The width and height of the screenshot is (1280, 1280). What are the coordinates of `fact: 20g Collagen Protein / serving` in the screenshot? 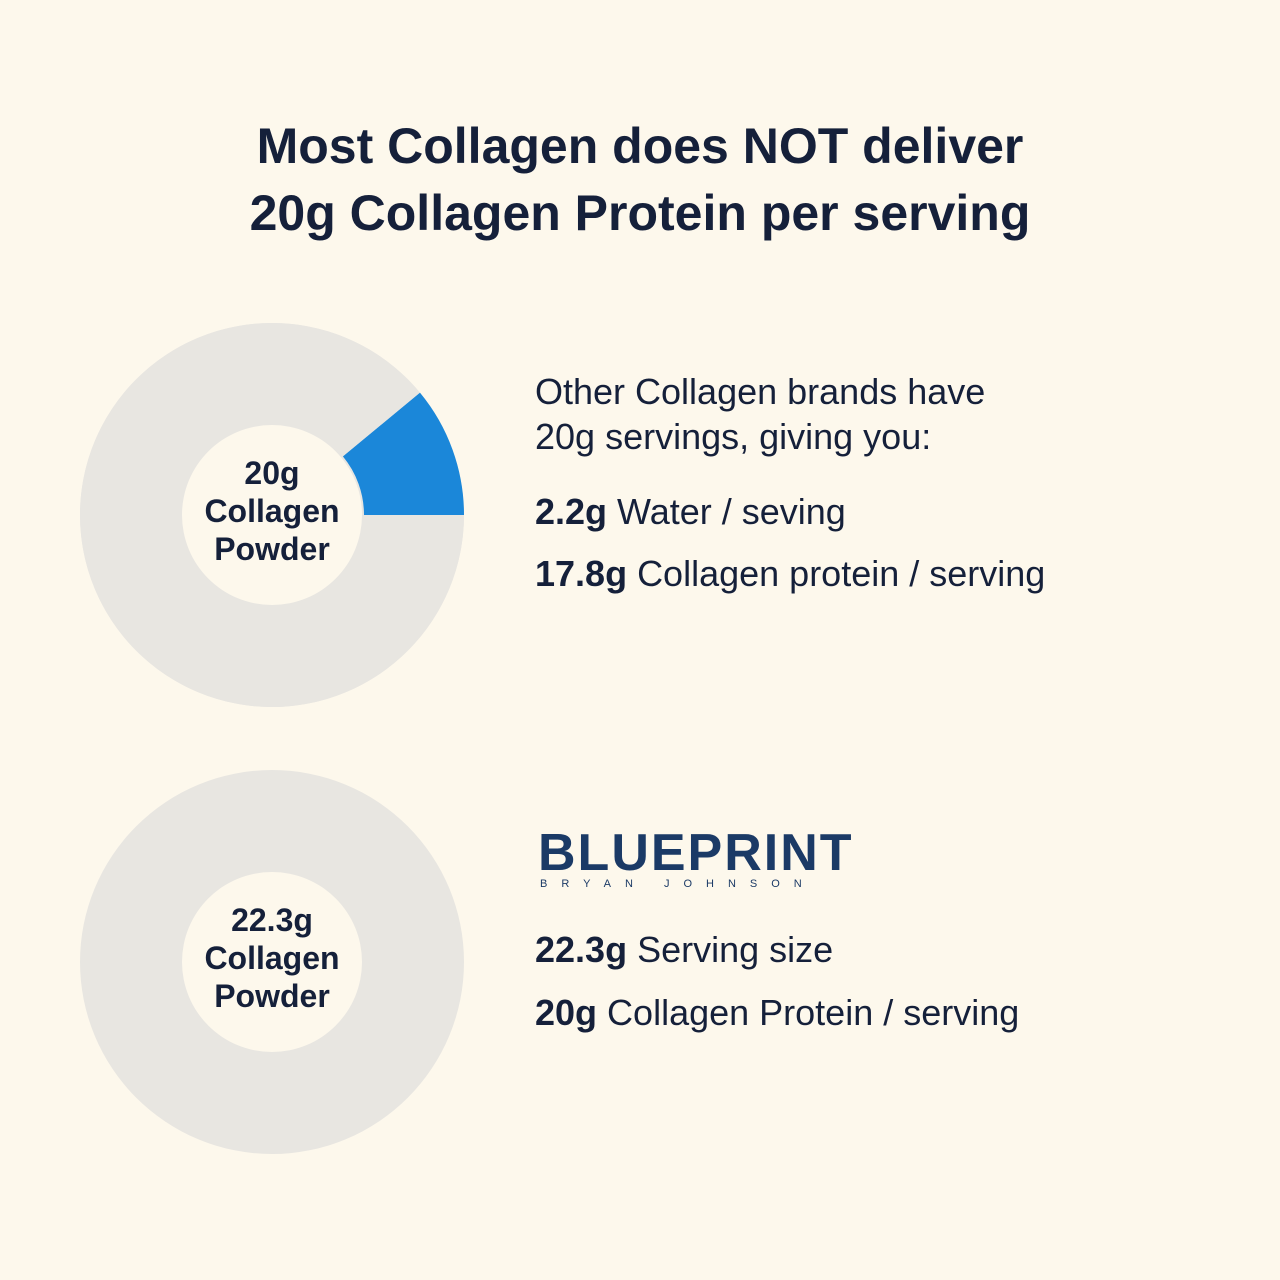 It's located at (777, 1012).